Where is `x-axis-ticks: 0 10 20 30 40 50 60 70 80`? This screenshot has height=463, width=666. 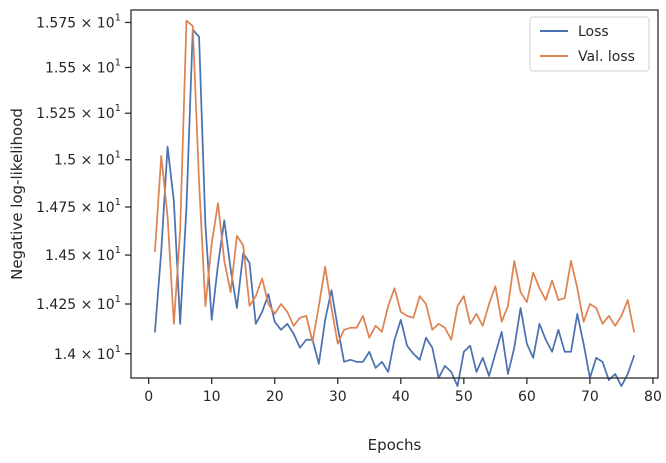
x-axis-ticks: 0 10 20 30 40 50 60 70 80 is located at coordinates (403, 391).